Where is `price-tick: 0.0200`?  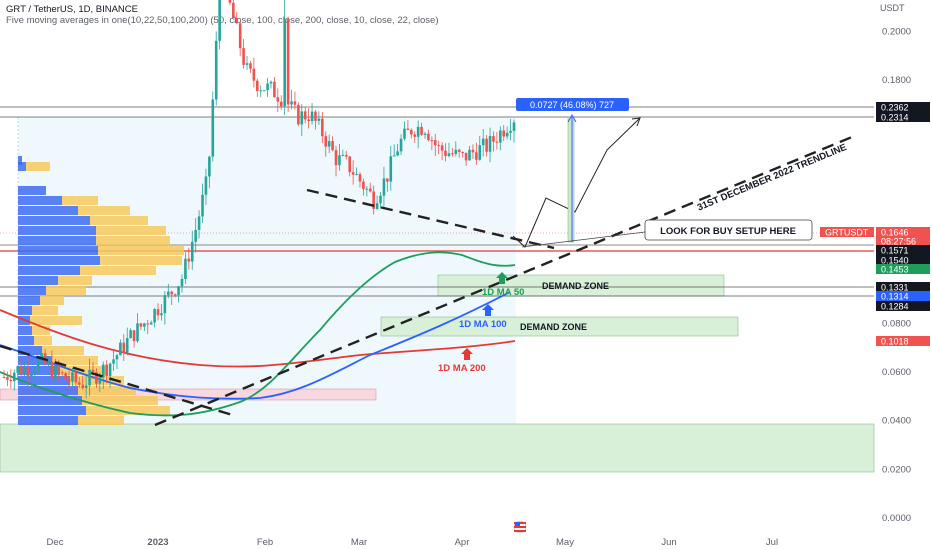 price-tick: 0.0200 is located at coordinates (896, 469).